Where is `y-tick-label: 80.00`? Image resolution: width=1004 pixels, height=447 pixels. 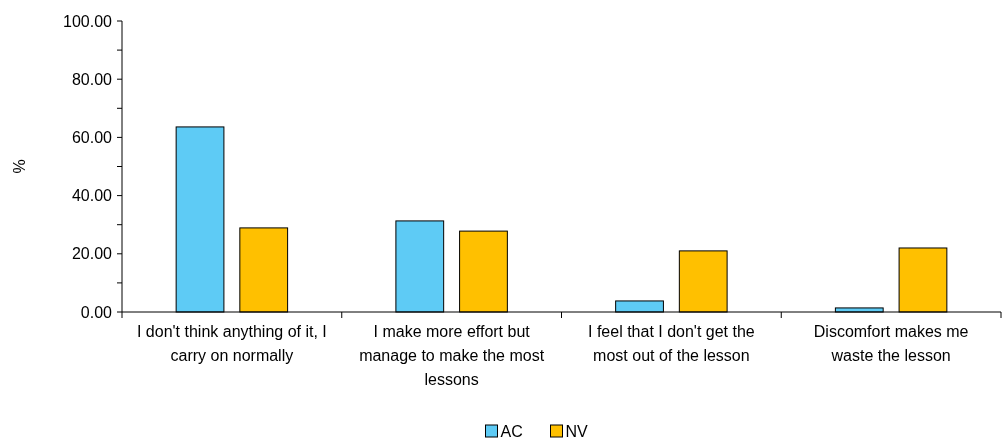
y-tick-label: 80.00 is located at coordinates (92, 79).